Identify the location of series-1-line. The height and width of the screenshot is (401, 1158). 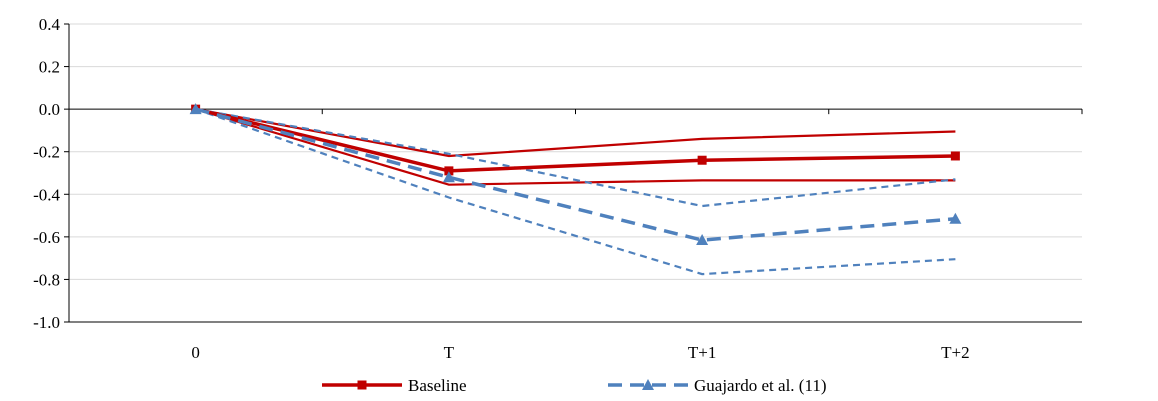
(575, 140).